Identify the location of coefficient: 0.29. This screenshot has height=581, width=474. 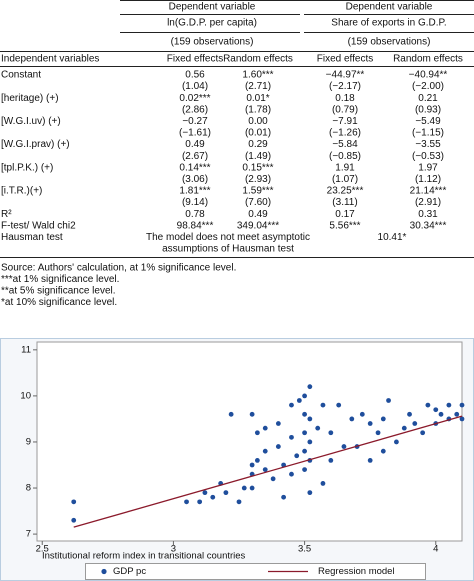
(258, 144).